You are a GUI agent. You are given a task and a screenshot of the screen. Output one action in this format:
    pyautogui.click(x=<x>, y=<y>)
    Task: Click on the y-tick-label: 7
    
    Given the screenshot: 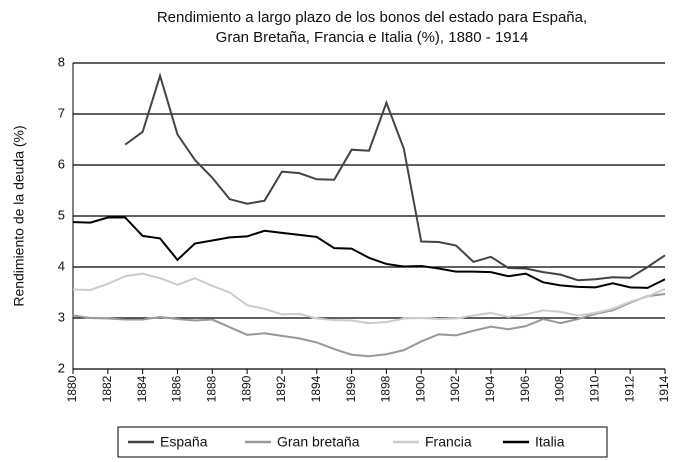 What is the action you would take?
    pyautogui.click(x=61, y=112)
    